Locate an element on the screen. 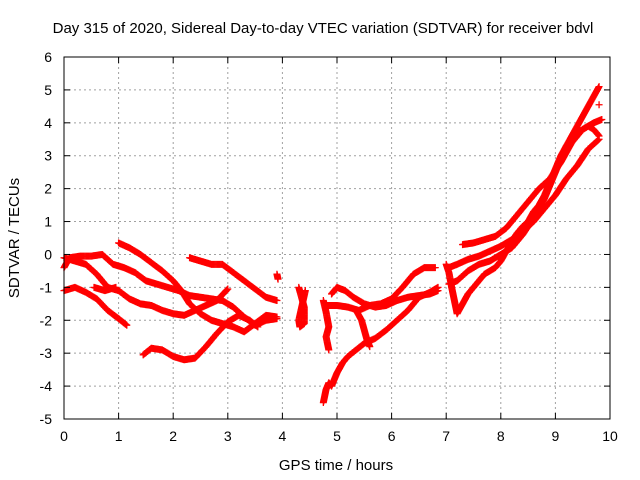  y-tick-label: -3 is located at coordinates (46, 353).